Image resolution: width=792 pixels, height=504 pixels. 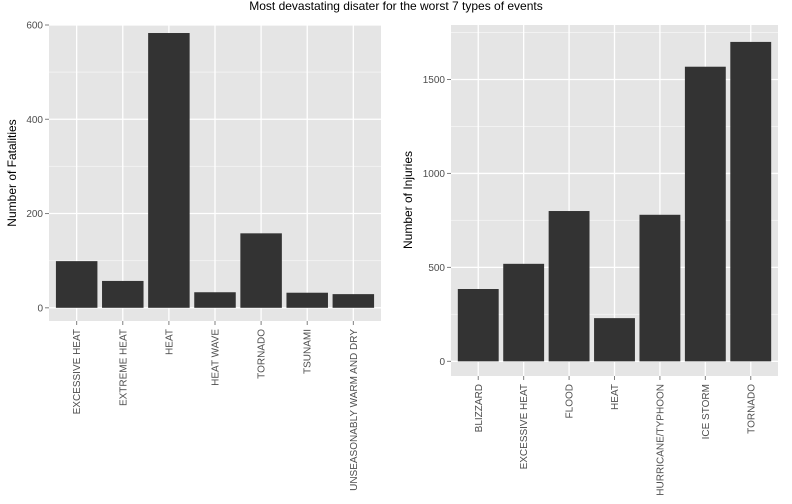 I want to click on x-tick-label: HURRICANE/TYPHOON, so click(x=660, y=440).